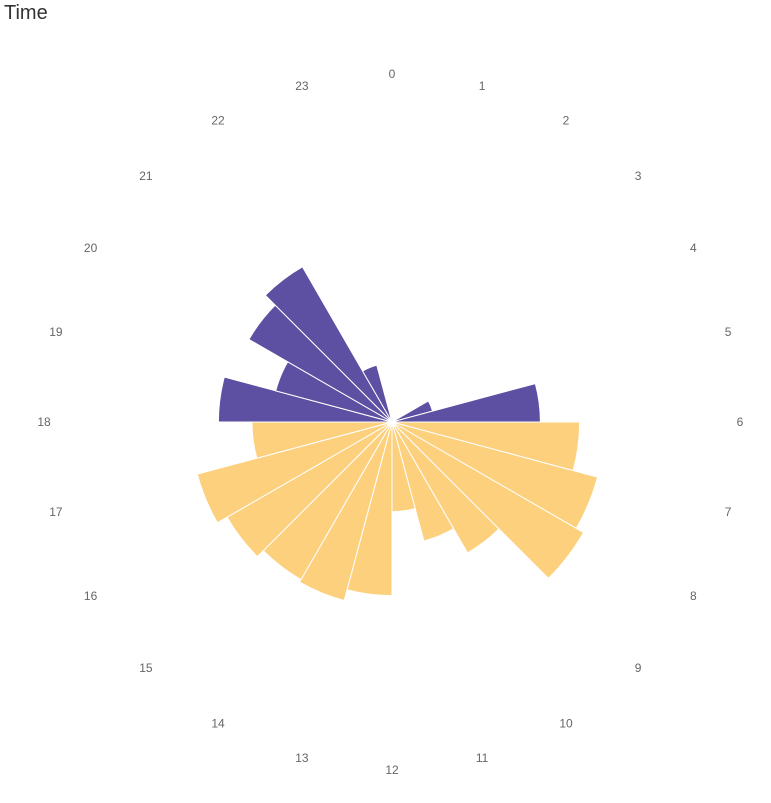 The height and width of the screenshot is (803, 771). What do you see at coordinates (302, 758) in the screenshot?
I see `hour-label-13: 13` at bounding box center [302, 758].